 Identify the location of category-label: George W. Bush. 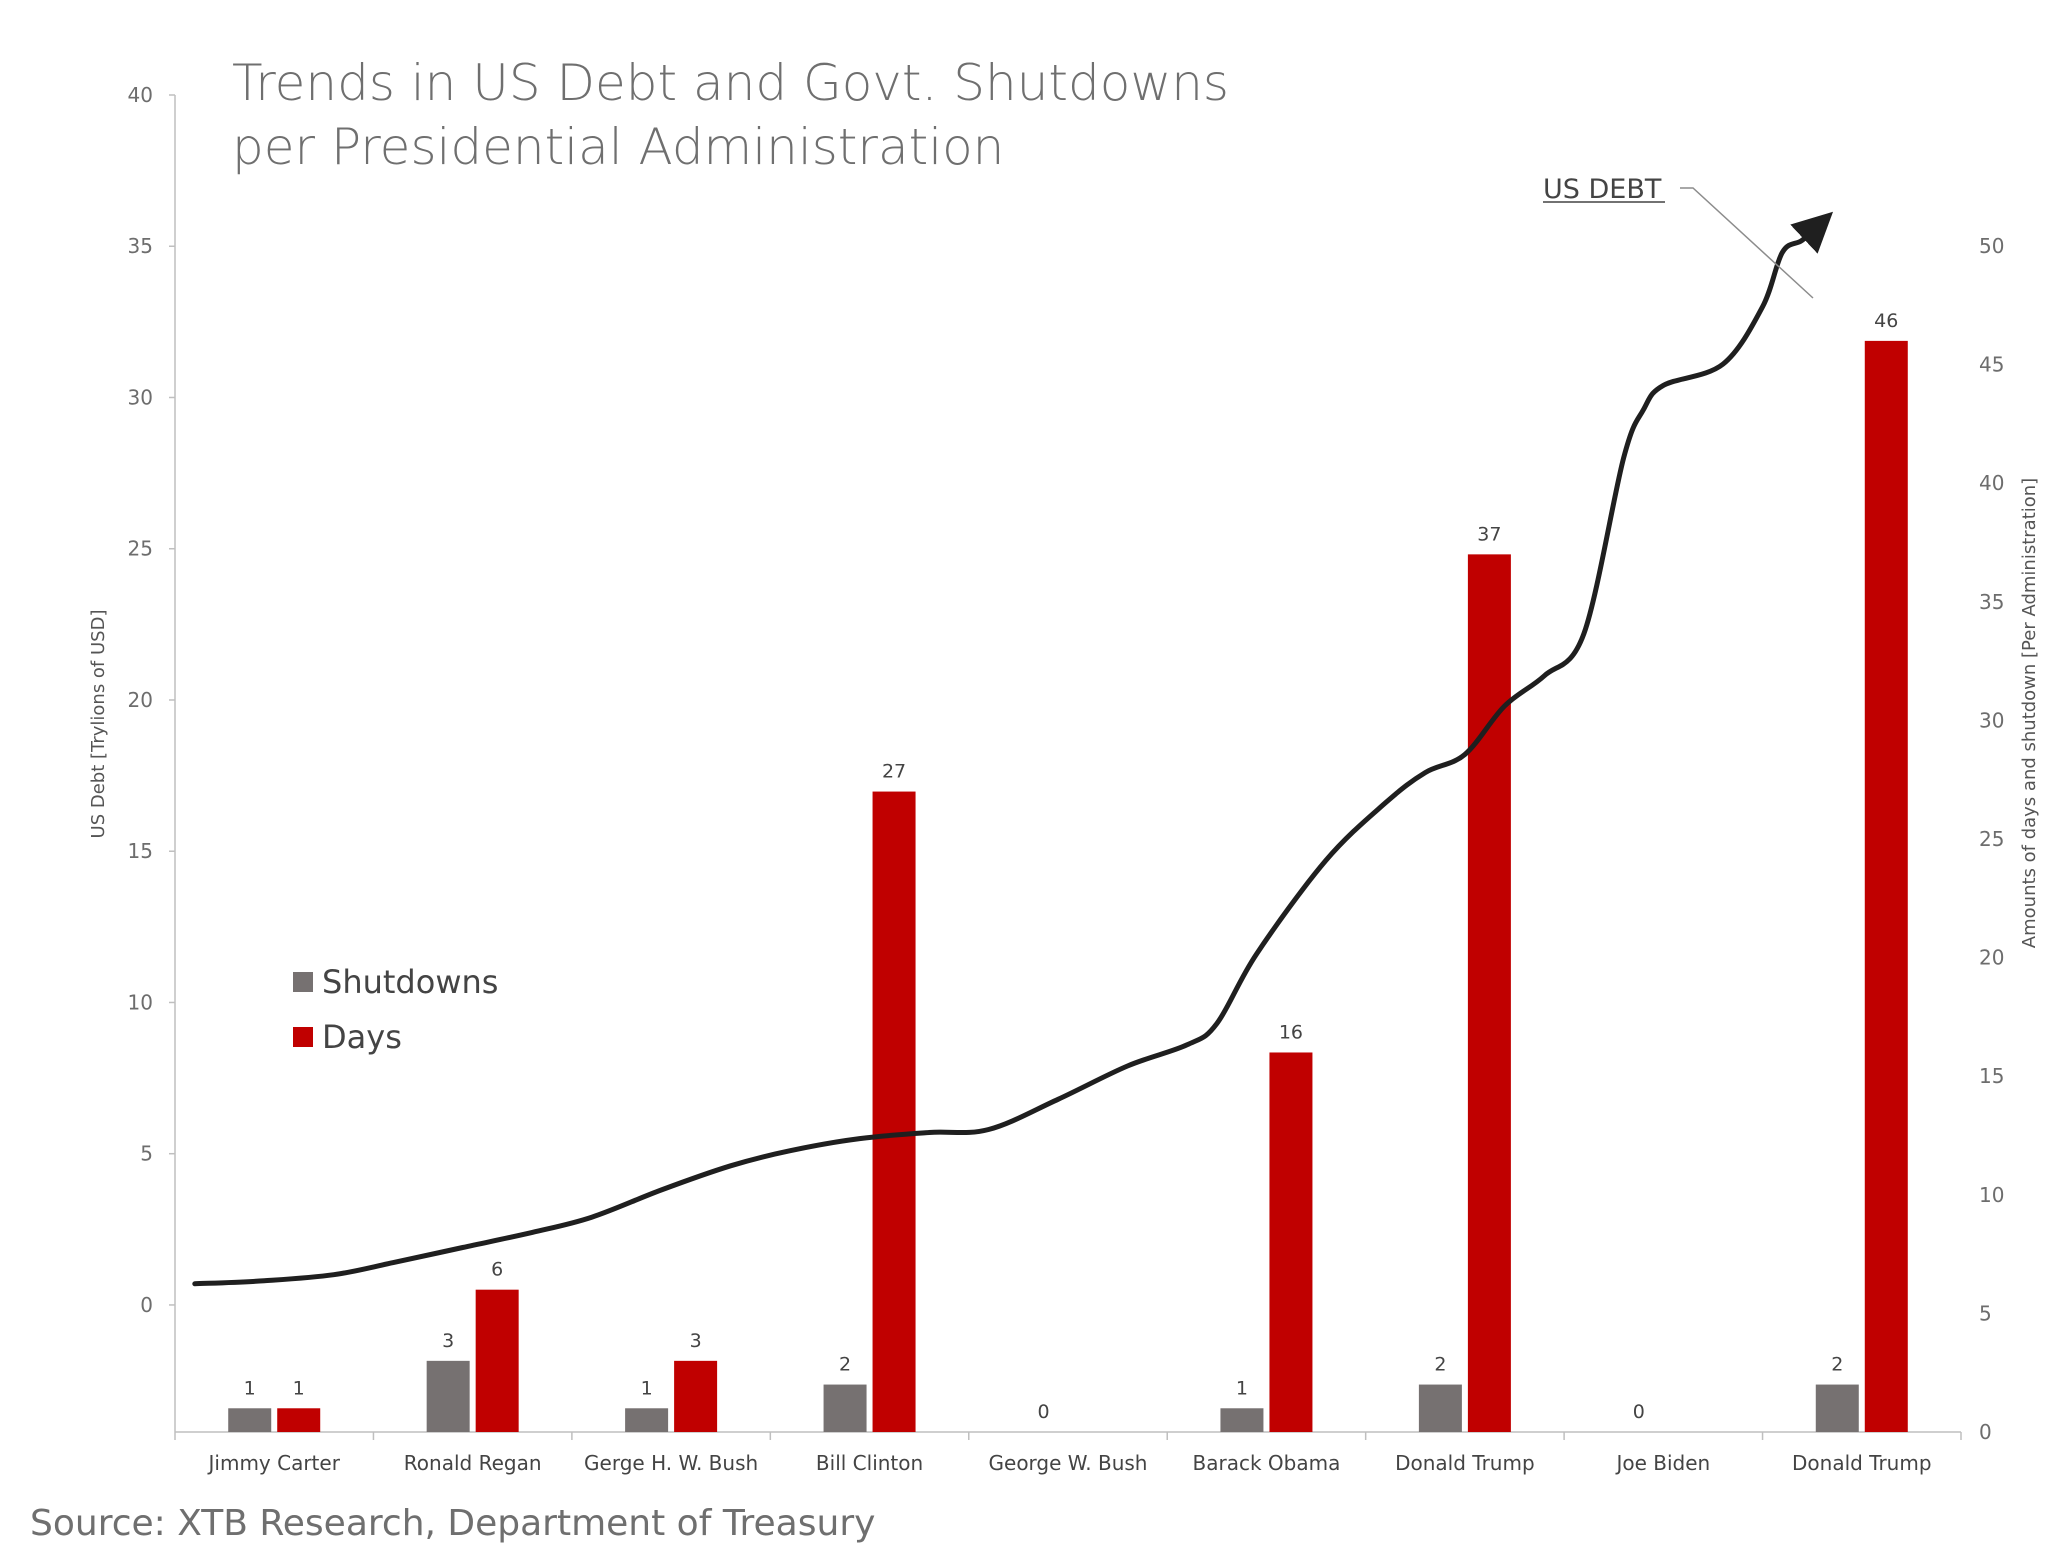
(1068, 1463).